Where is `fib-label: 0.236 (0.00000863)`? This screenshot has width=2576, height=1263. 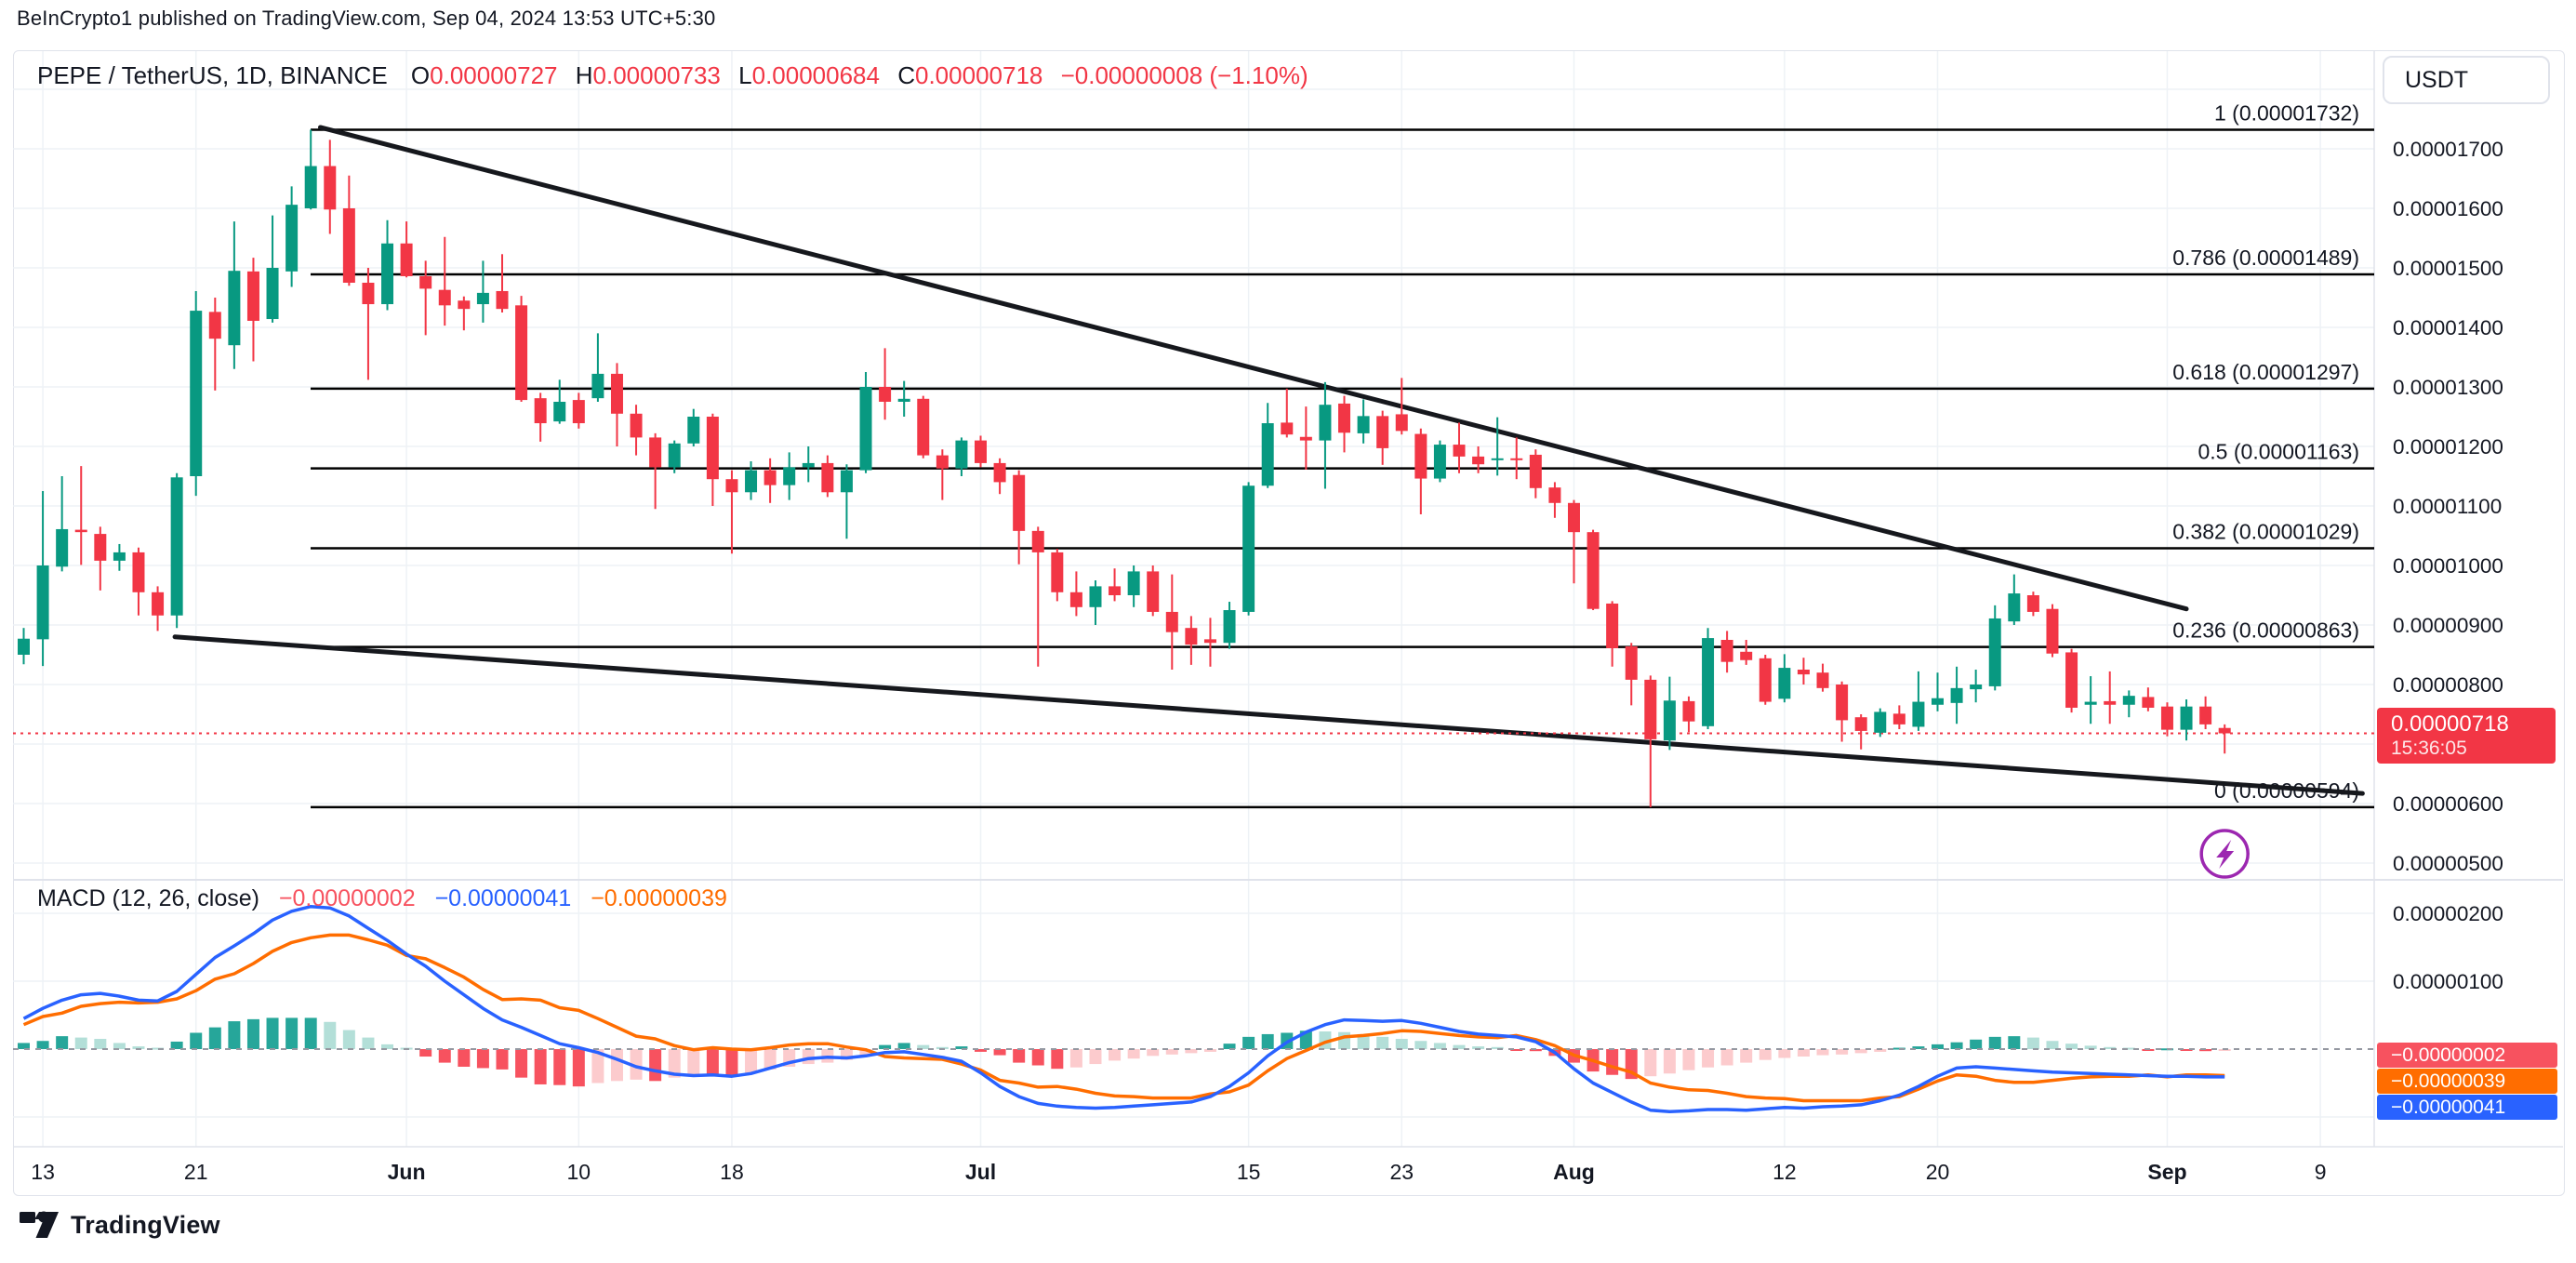
fib-label: 0.236 (0.00000863) is located at coordinates (2265, 630).